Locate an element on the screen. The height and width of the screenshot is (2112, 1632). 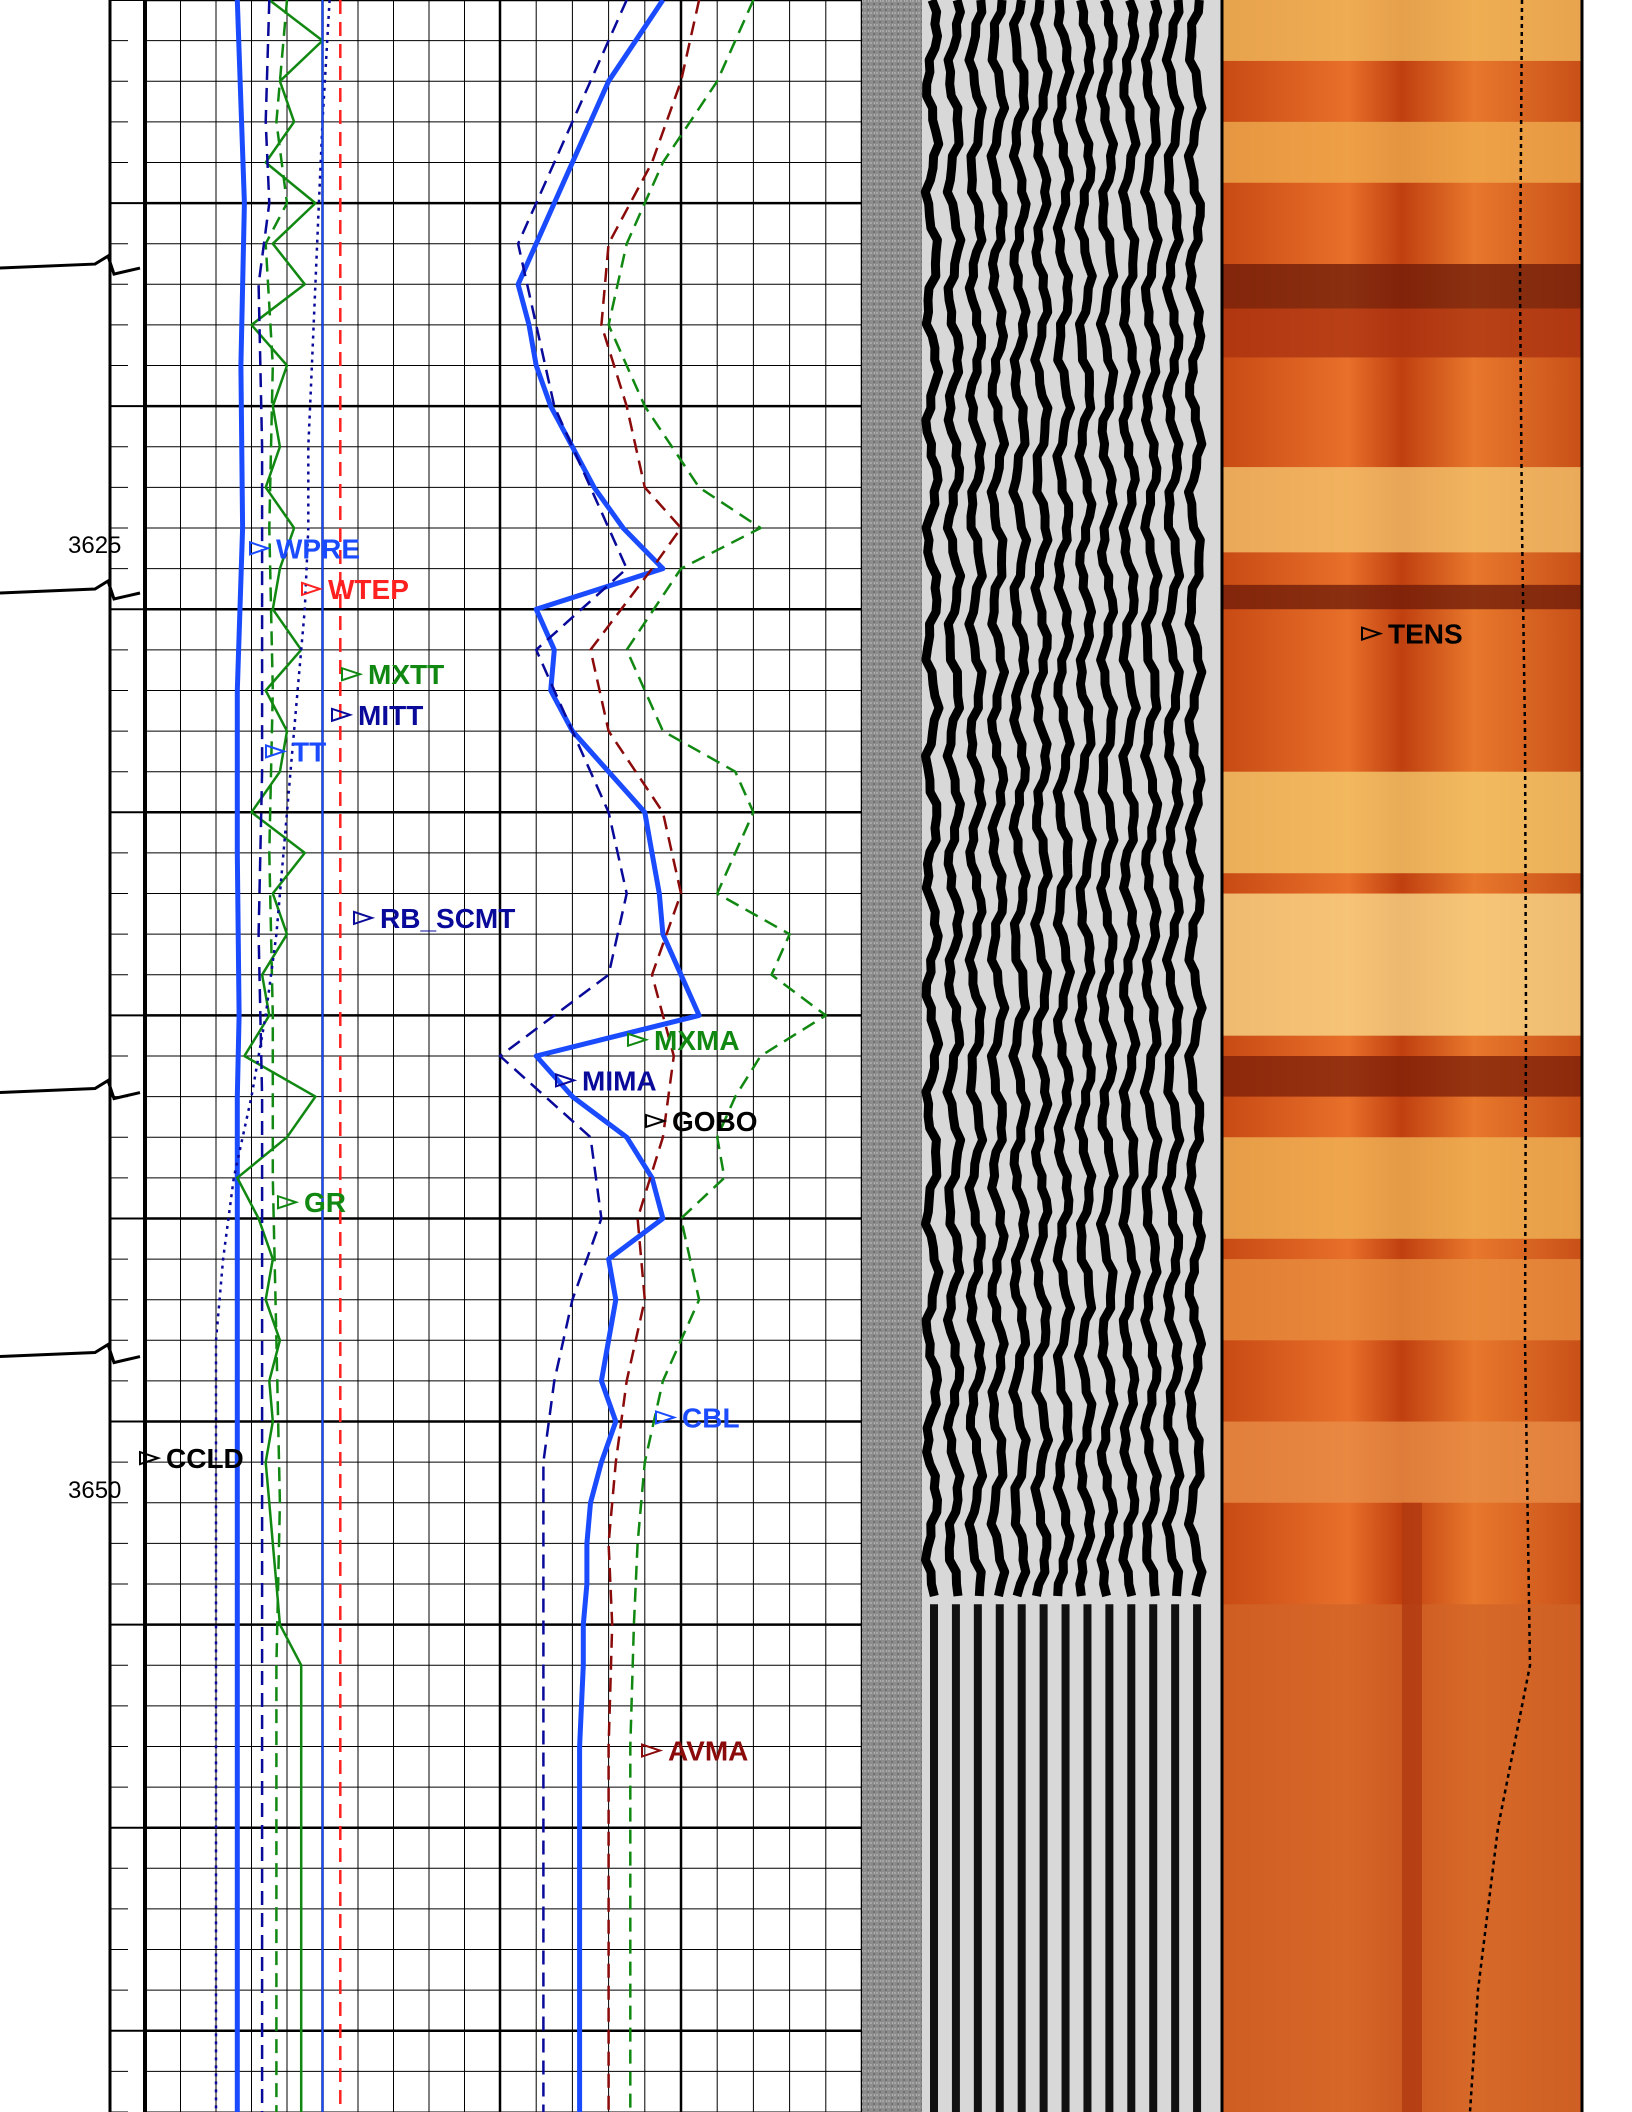
curve-label-tens: TENS is located at coordinates (1425, 634).